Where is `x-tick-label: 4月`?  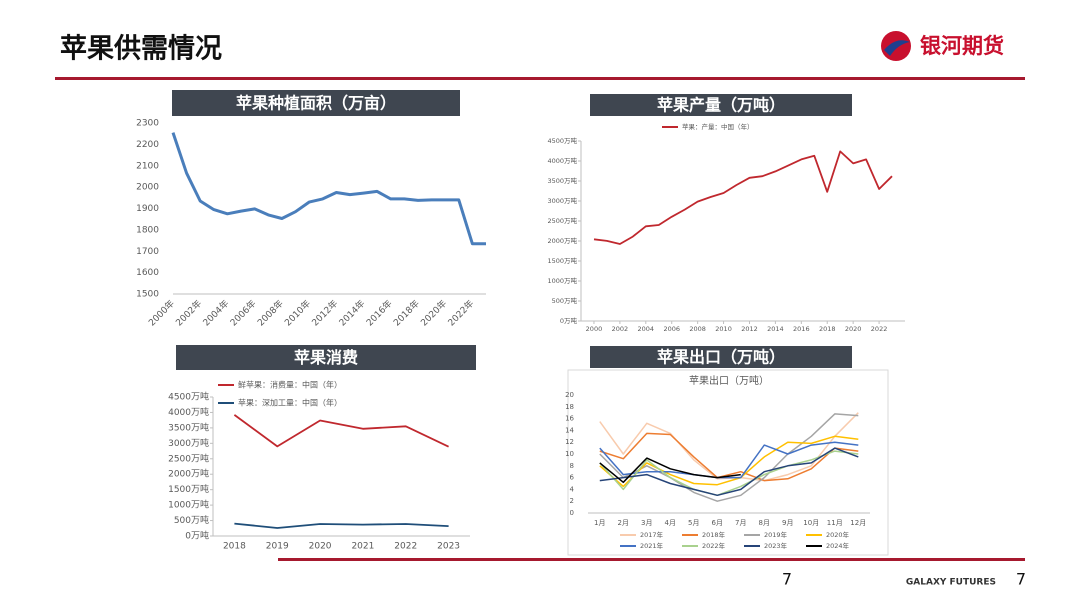 x-tick-label: 4月 is located at coordinates (670, 523).